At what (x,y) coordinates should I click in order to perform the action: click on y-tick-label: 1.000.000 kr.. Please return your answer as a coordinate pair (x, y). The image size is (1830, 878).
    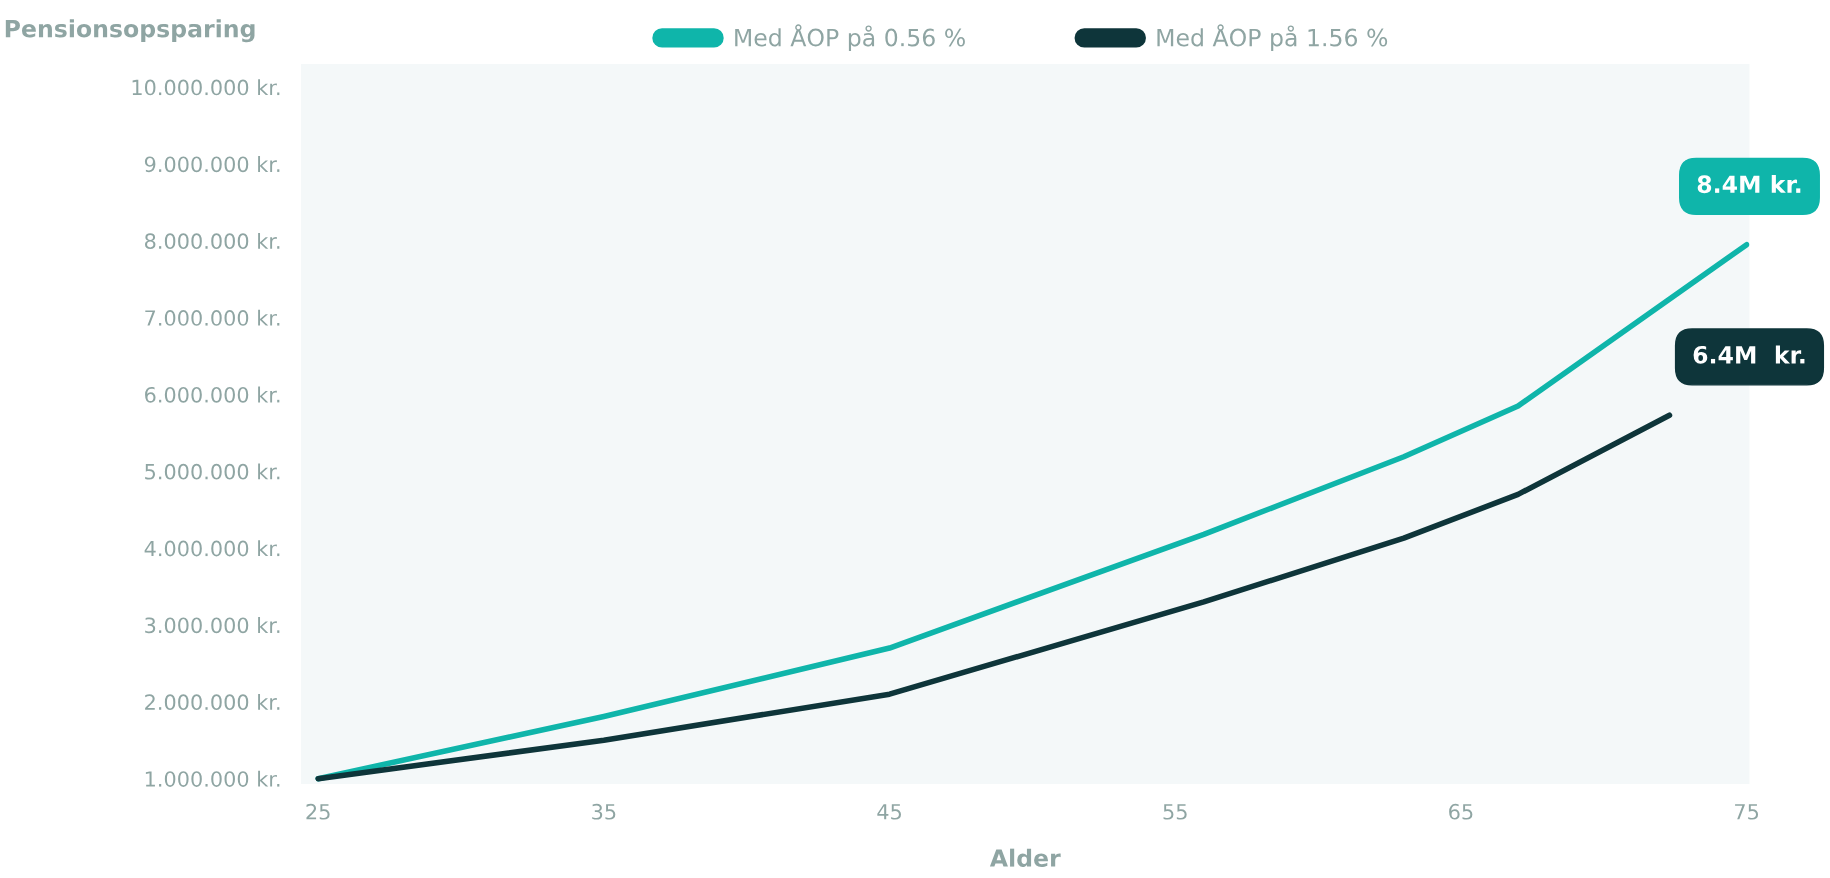
    Looking at the image, I should click on (212, 778).